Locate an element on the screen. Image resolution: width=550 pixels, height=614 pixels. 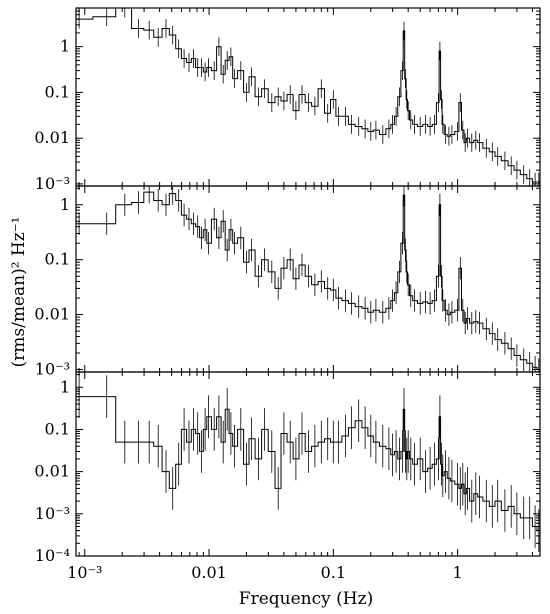
x-tick-label: 1 is located at coordinates (458, 572).